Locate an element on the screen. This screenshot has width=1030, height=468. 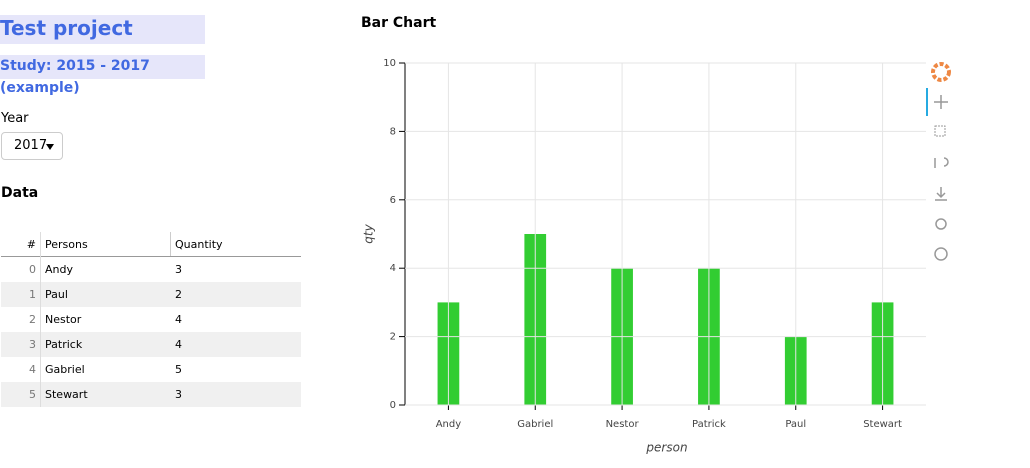
year-select: 2017 is located at coordinates (32, 146).